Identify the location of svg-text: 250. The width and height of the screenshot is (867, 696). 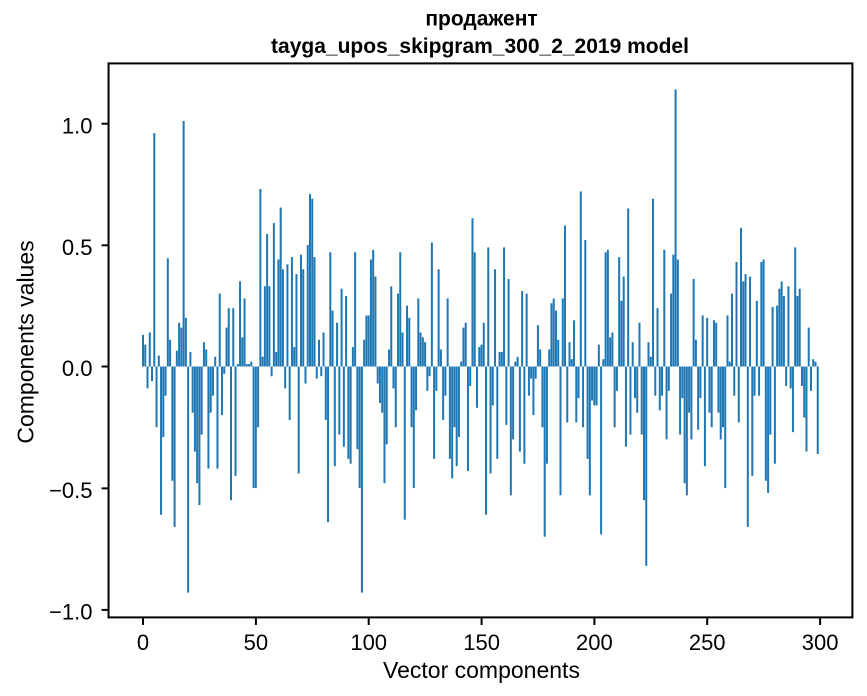
(707, 642).